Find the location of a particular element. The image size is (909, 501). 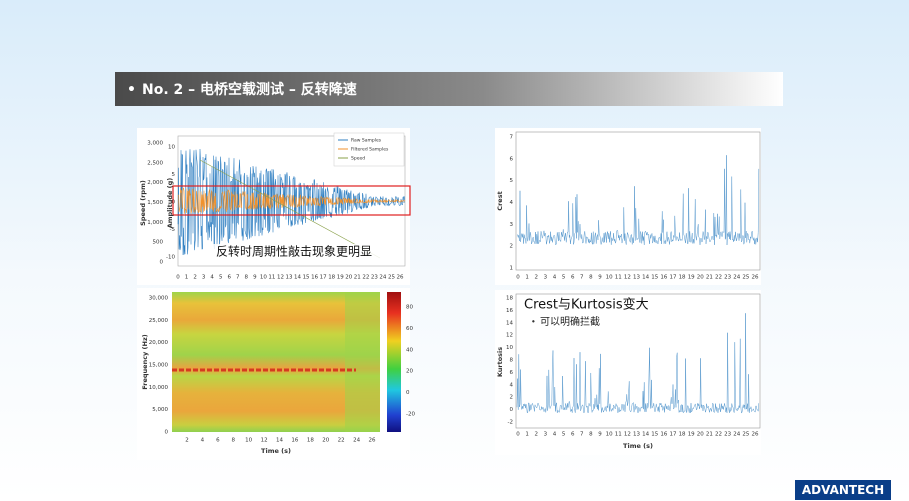

y-tick-label: 10 is located at coordinates (509, 348).